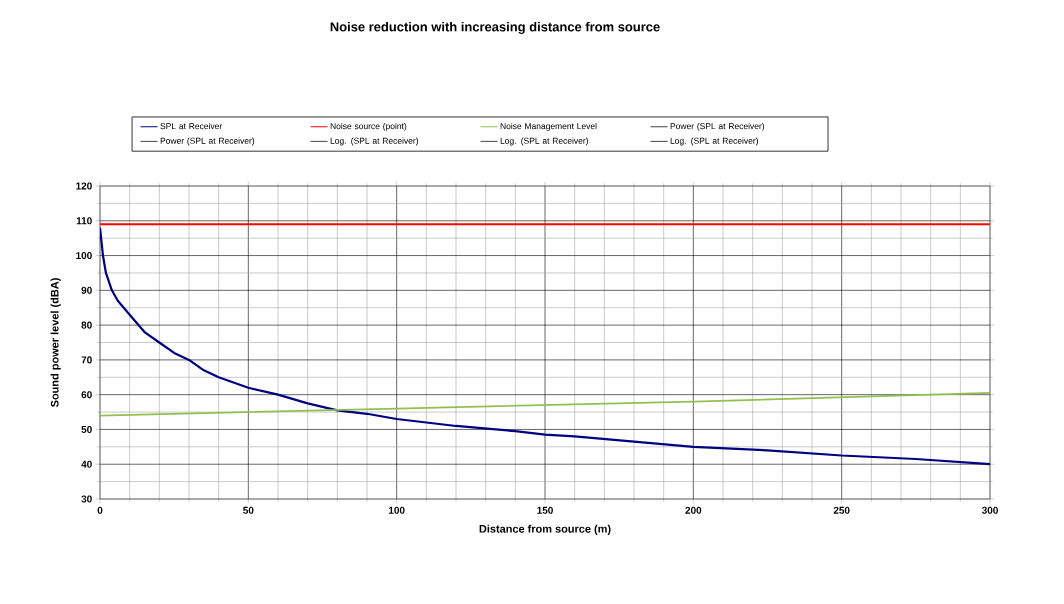 The width and height of the screenshot is (1064, 604). Describe the element at coordinates (545, 529) in the screenshot. I see `x-axis-title: Distance from source (m)` at that location.